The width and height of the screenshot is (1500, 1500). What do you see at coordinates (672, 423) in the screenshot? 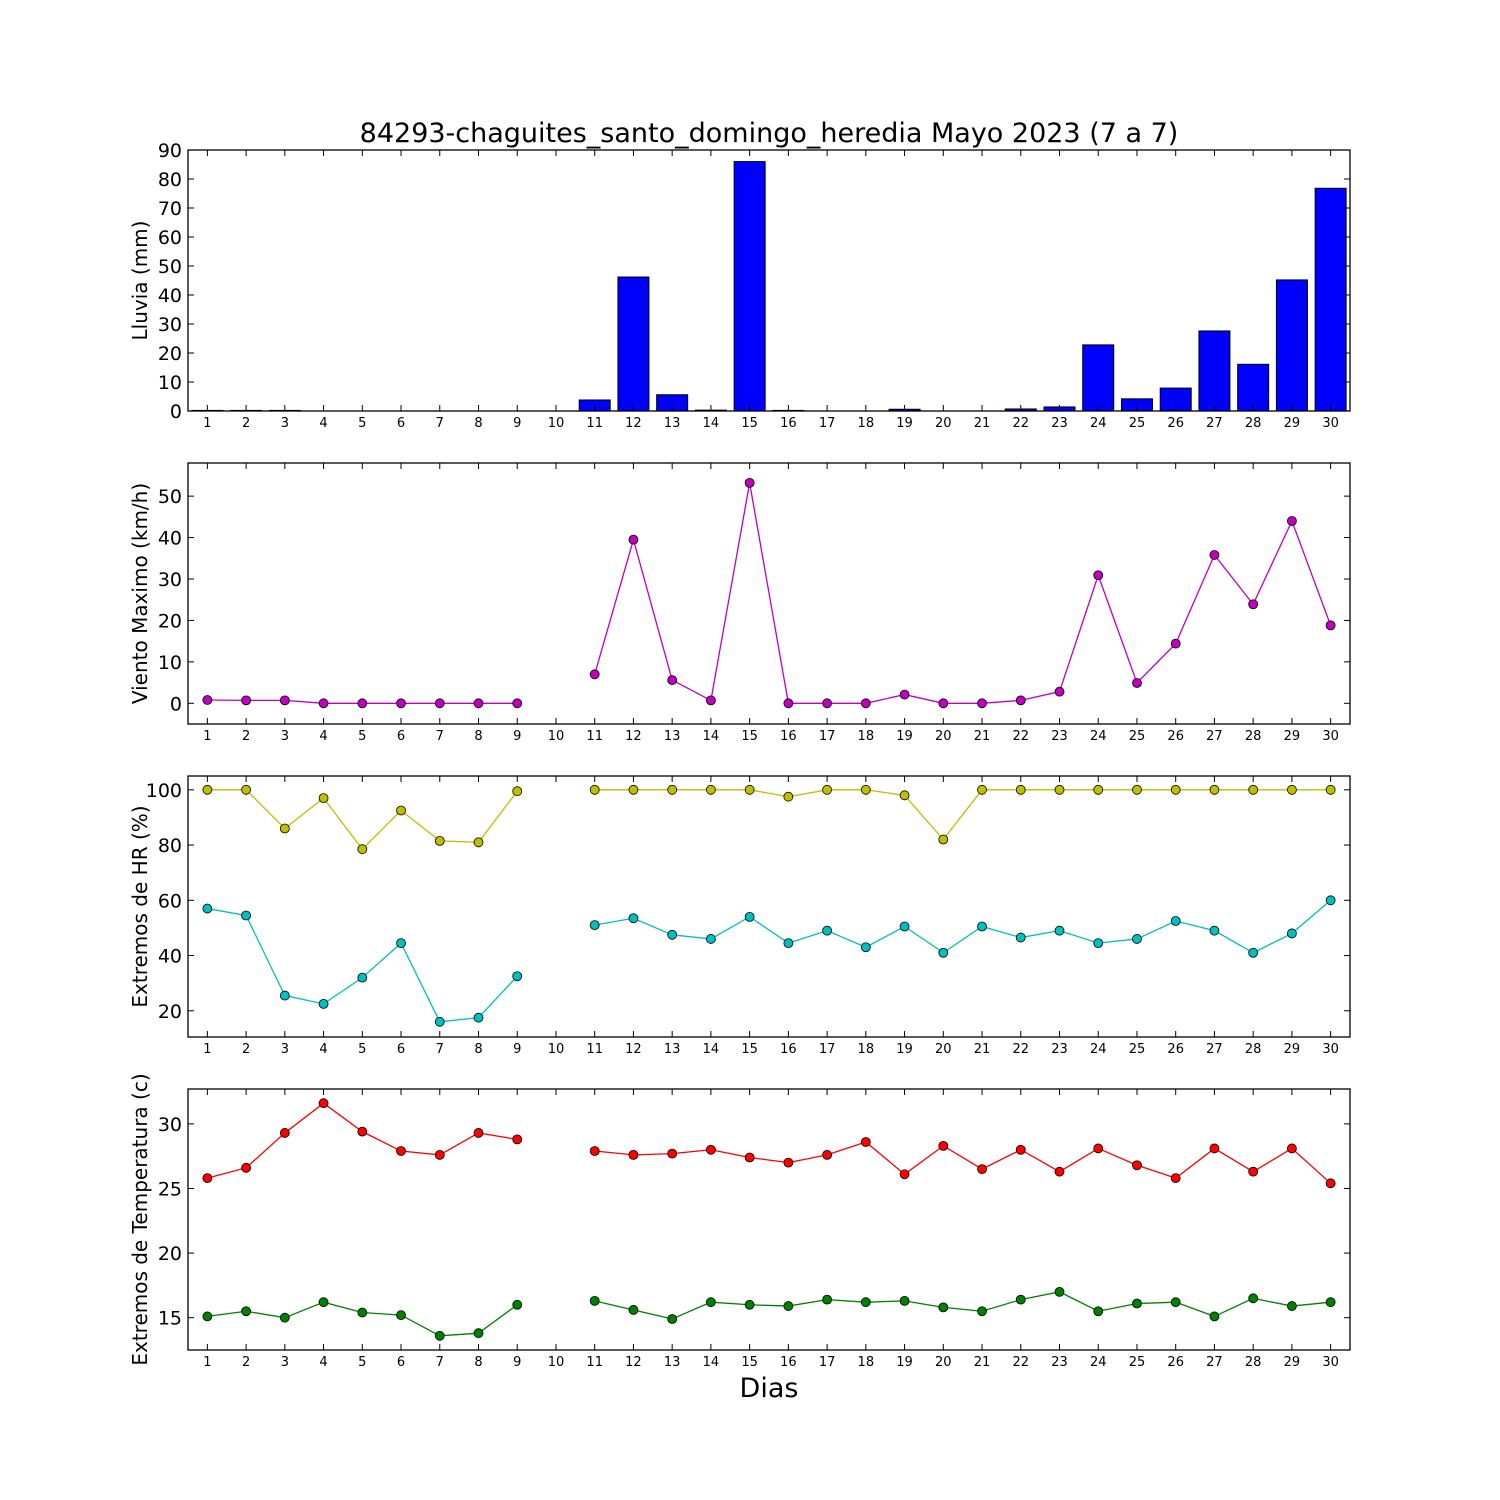
I see `x-tick-label: 13` at bounding box center [672, 423].